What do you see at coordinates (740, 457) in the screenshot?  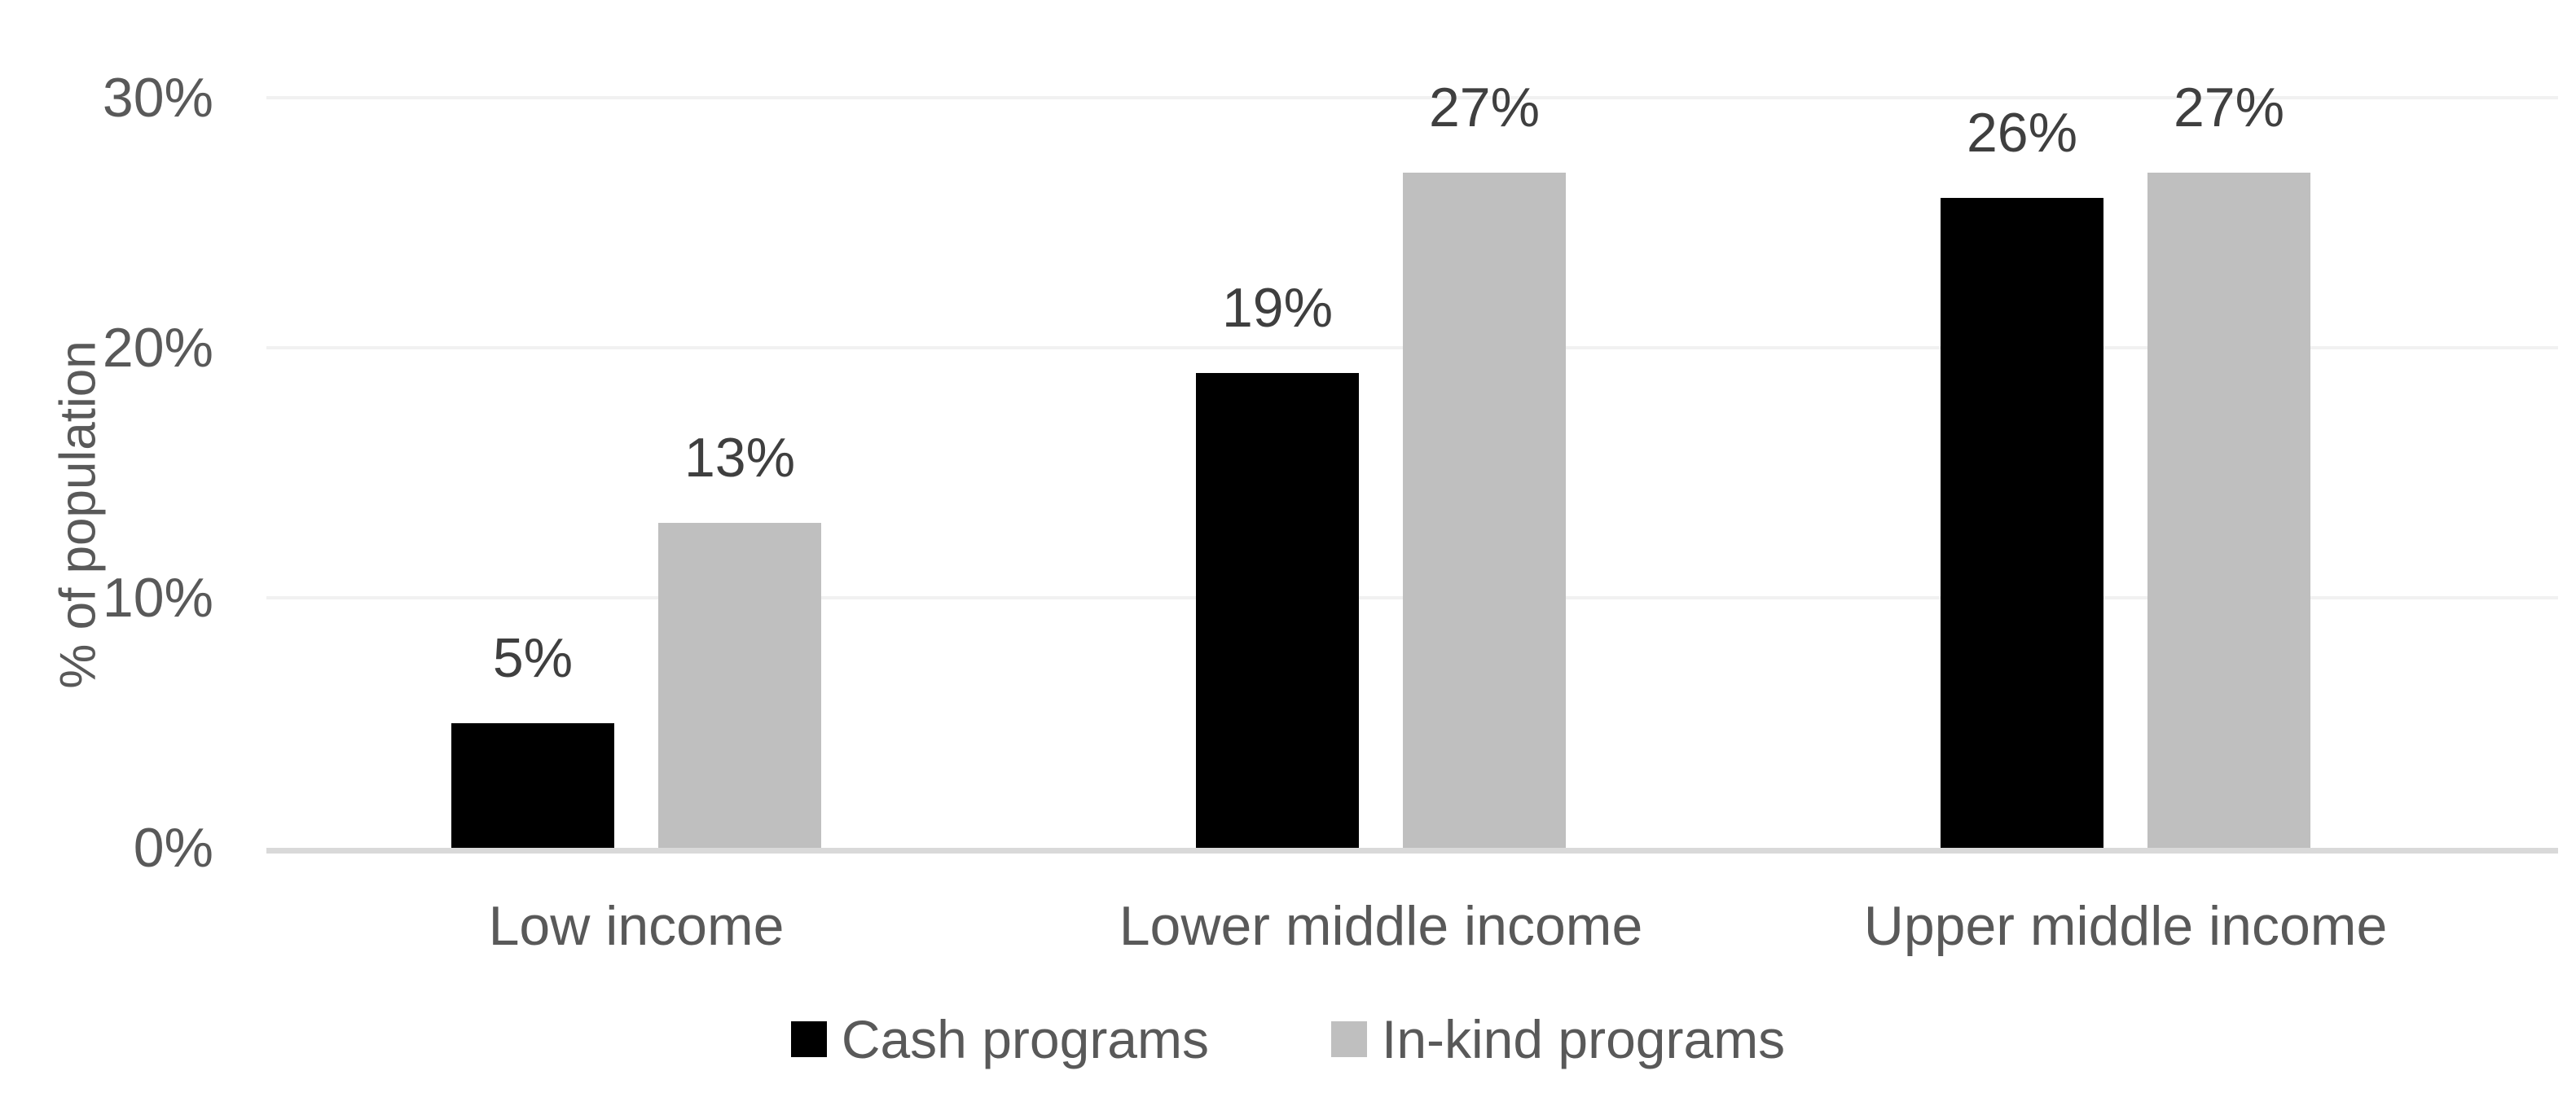 I see `bar-value-label: 13%` at bounding box center [740, 457].